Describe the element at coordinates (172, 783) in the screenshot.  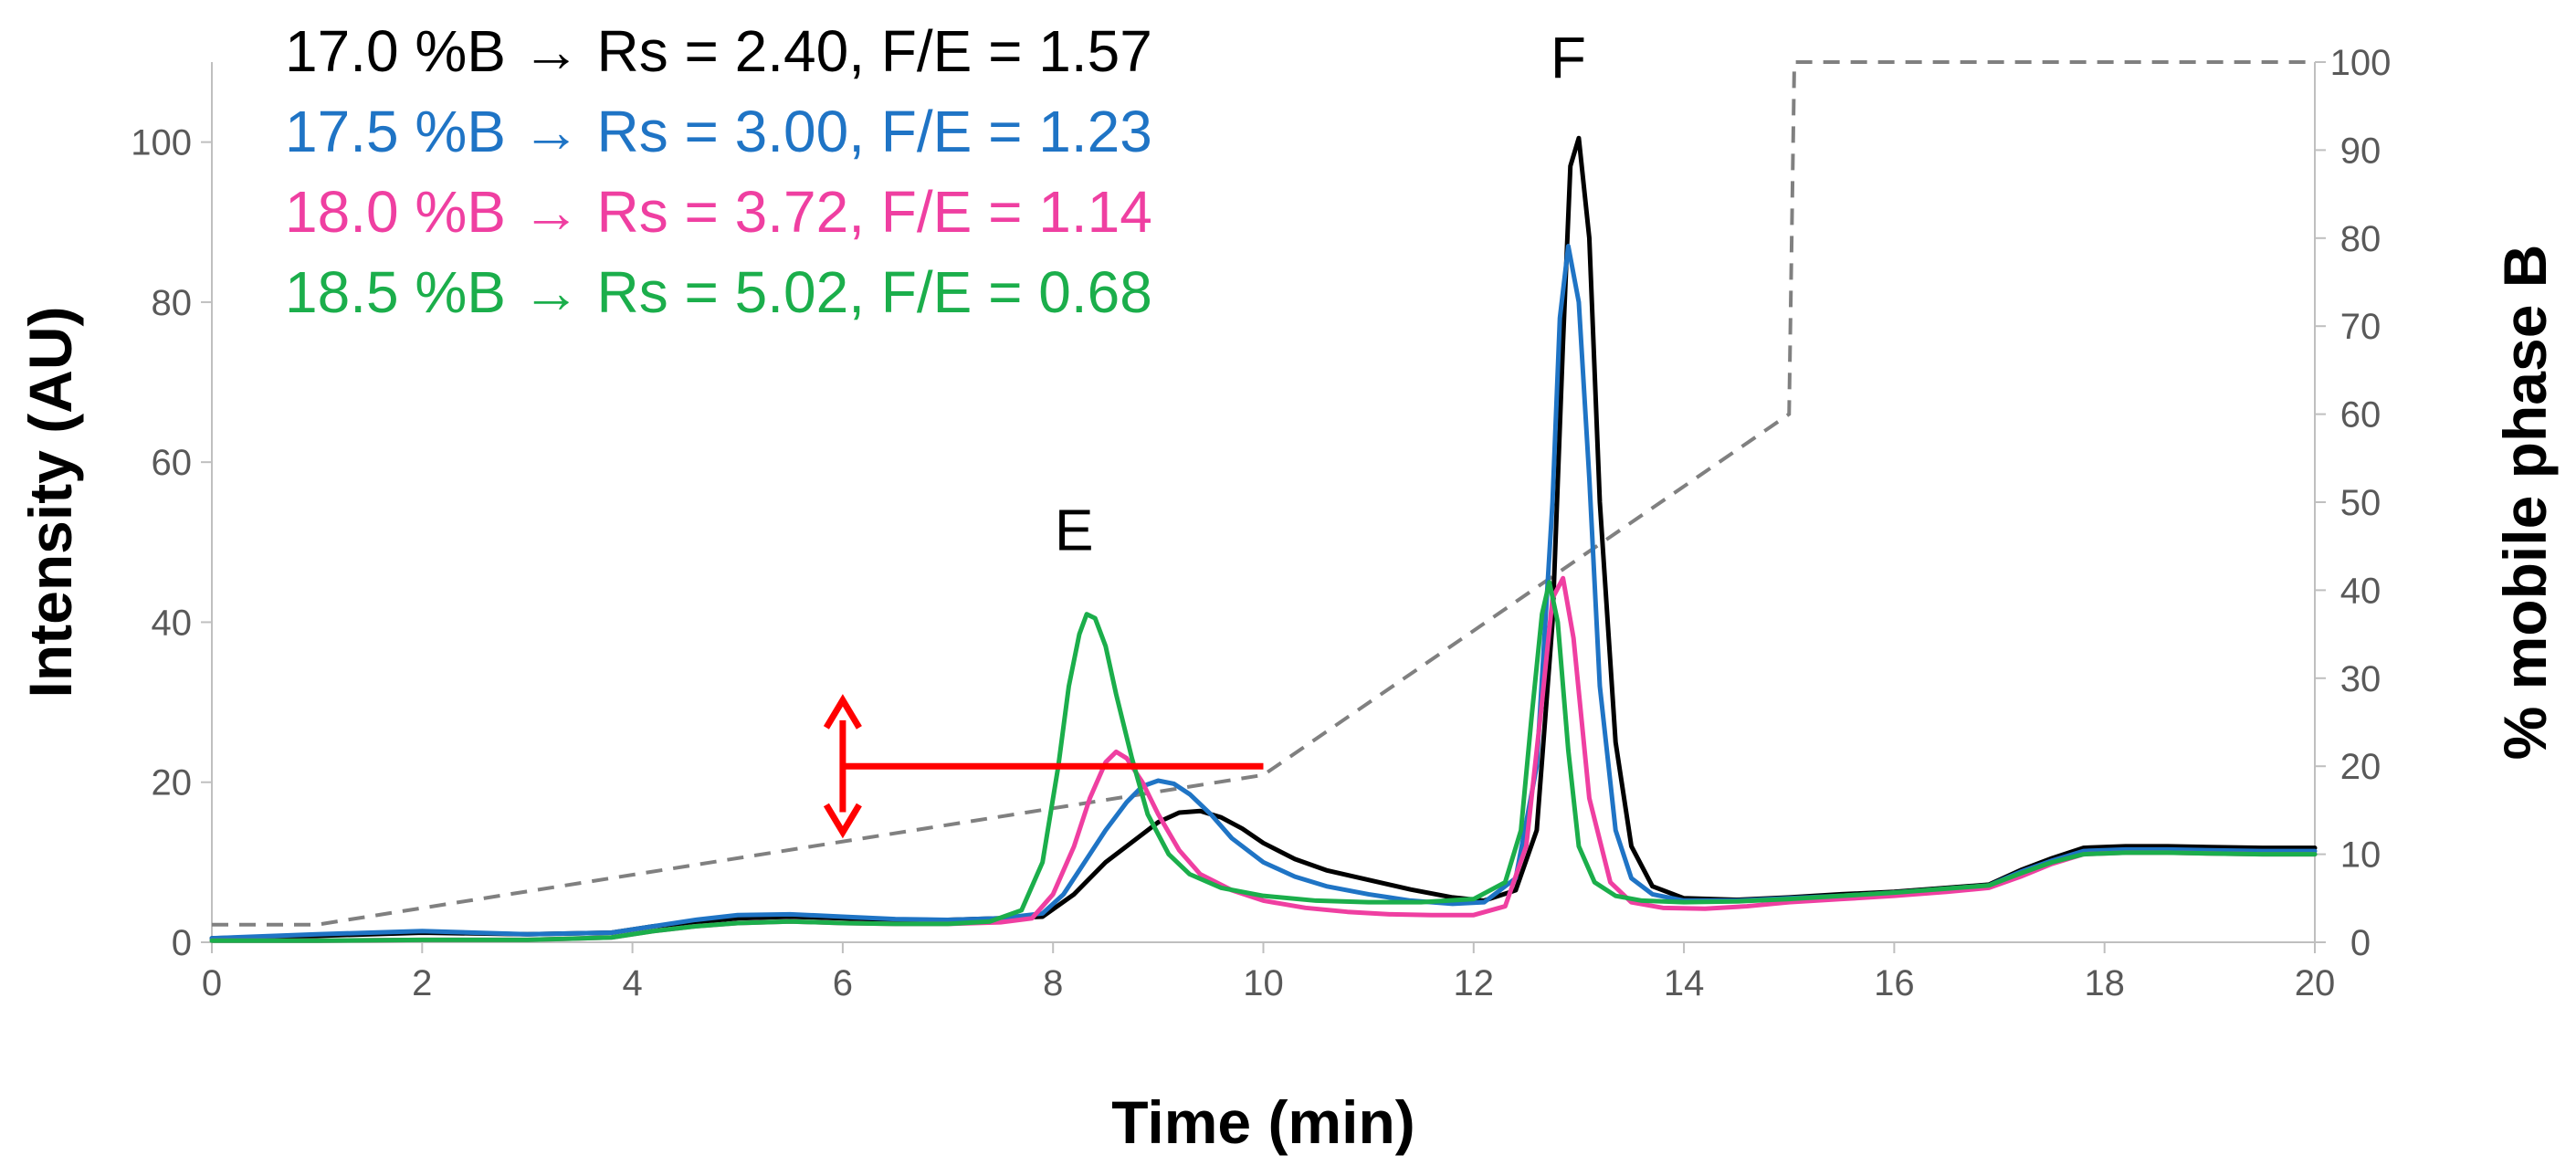
I see `y-tick-label: 20` at that location.